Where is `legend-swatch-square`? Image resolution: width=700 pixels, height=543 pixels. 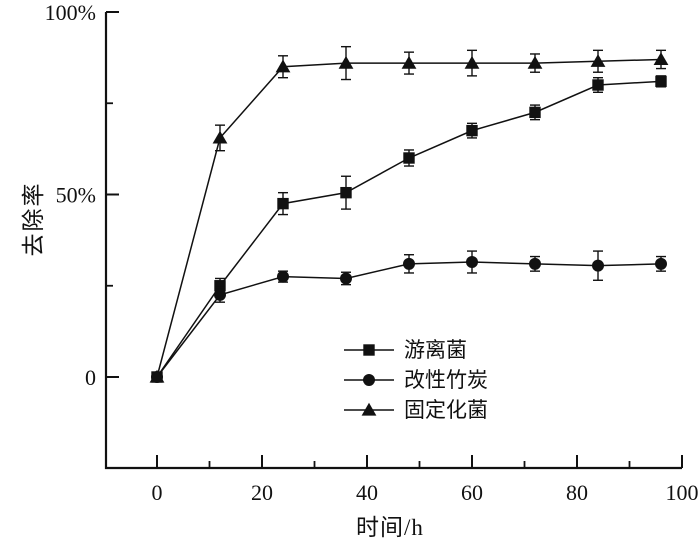
legend-swatch-square is located at coordinates (369, 350).